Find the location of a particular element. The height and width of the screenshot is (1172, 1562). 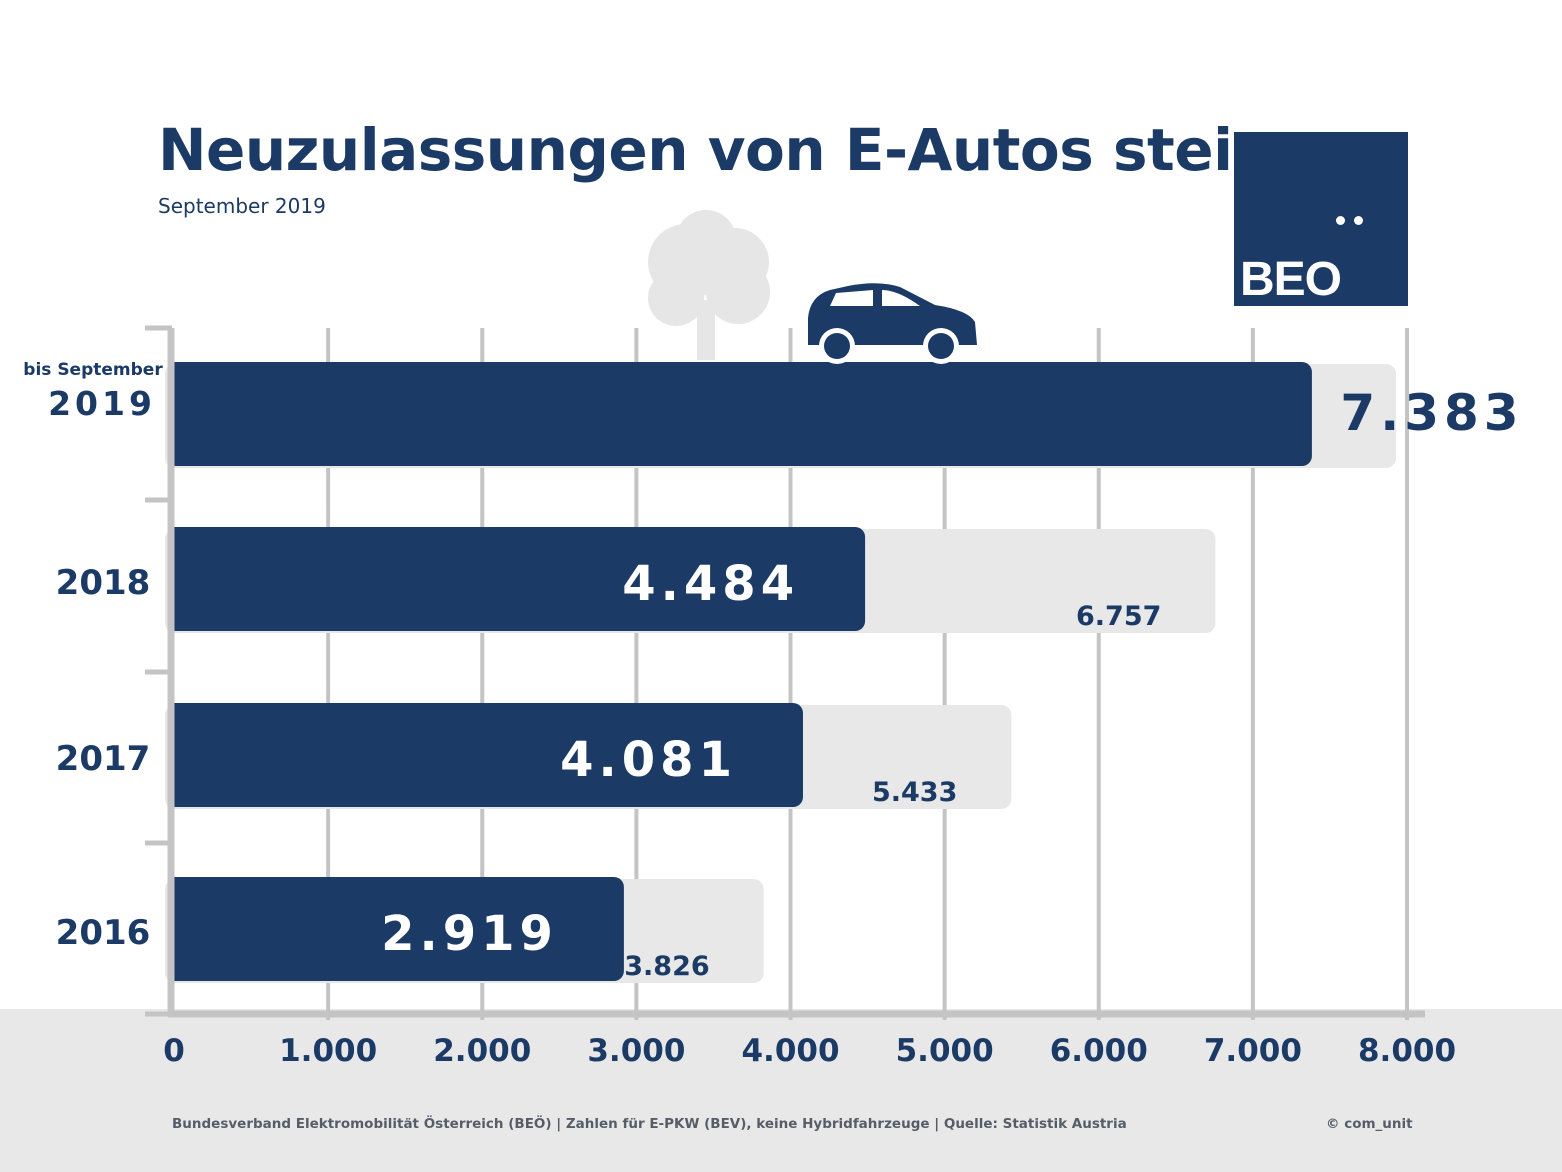

bar-value-label: 2.919 is located at coordinates (469, 934).